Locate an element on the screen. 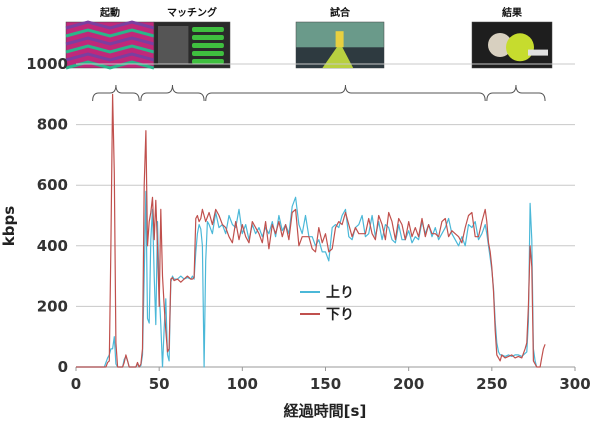  y-tick-label: 200 is located at coordinates (52, 306).